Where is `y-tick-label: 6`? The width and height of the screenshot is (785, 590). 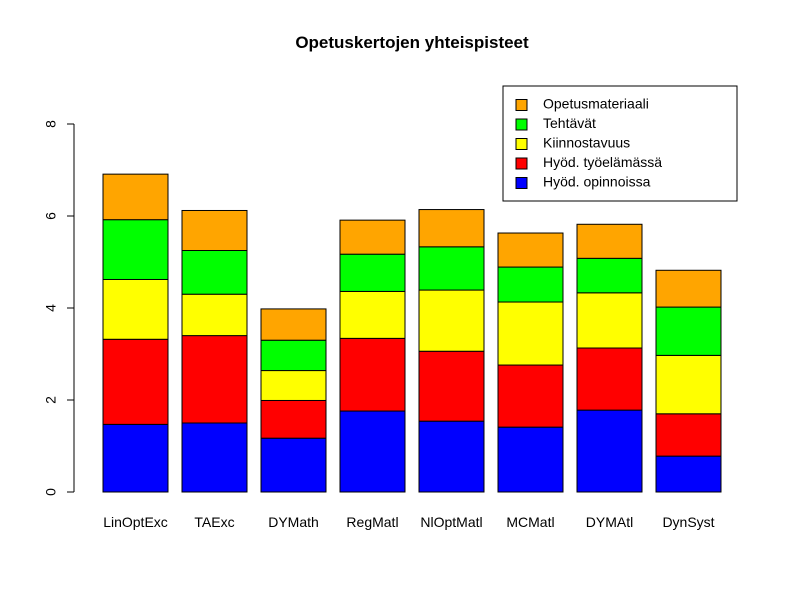
y-tick-label: 6 is located at coordinates (51, 216).